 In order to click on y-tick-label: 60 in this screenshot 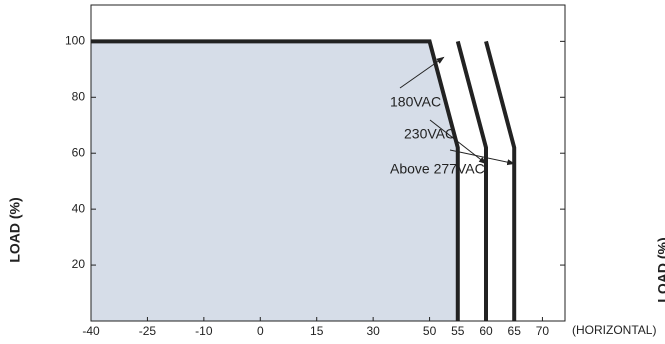, I will do `click(79, 152)`.